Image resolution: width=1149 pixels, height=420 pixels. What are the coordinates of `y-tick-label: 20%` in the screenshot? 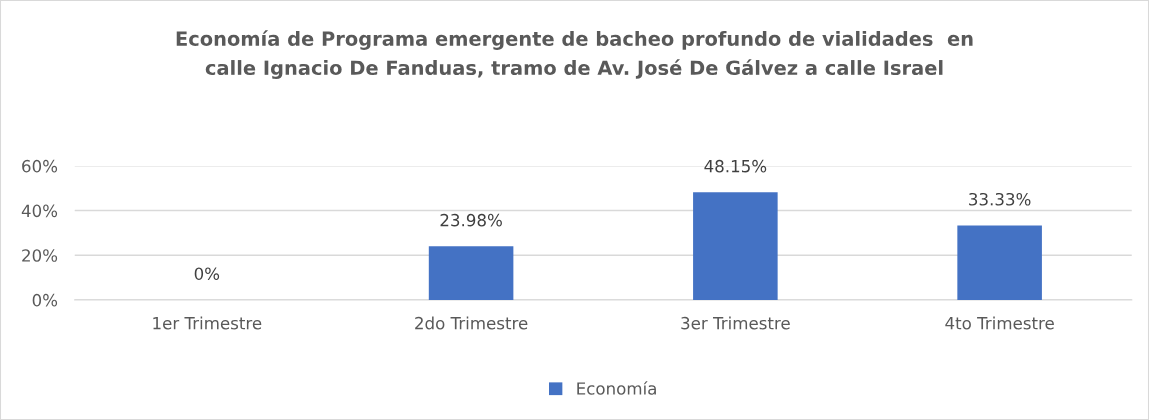 It's located at (40, 255).